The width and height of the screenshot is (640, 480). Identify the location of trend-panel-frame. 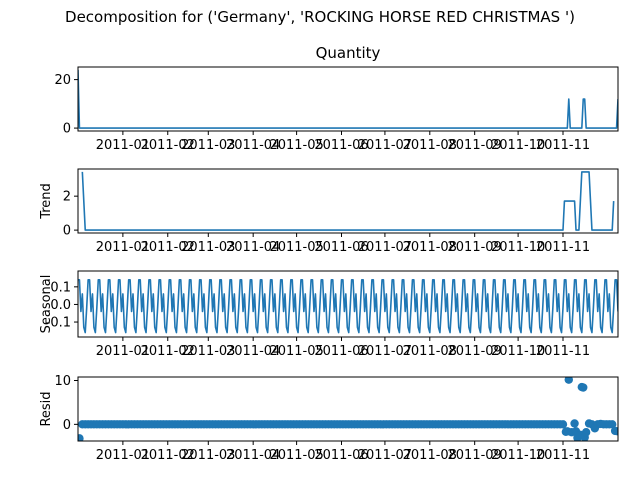
(348, 201).